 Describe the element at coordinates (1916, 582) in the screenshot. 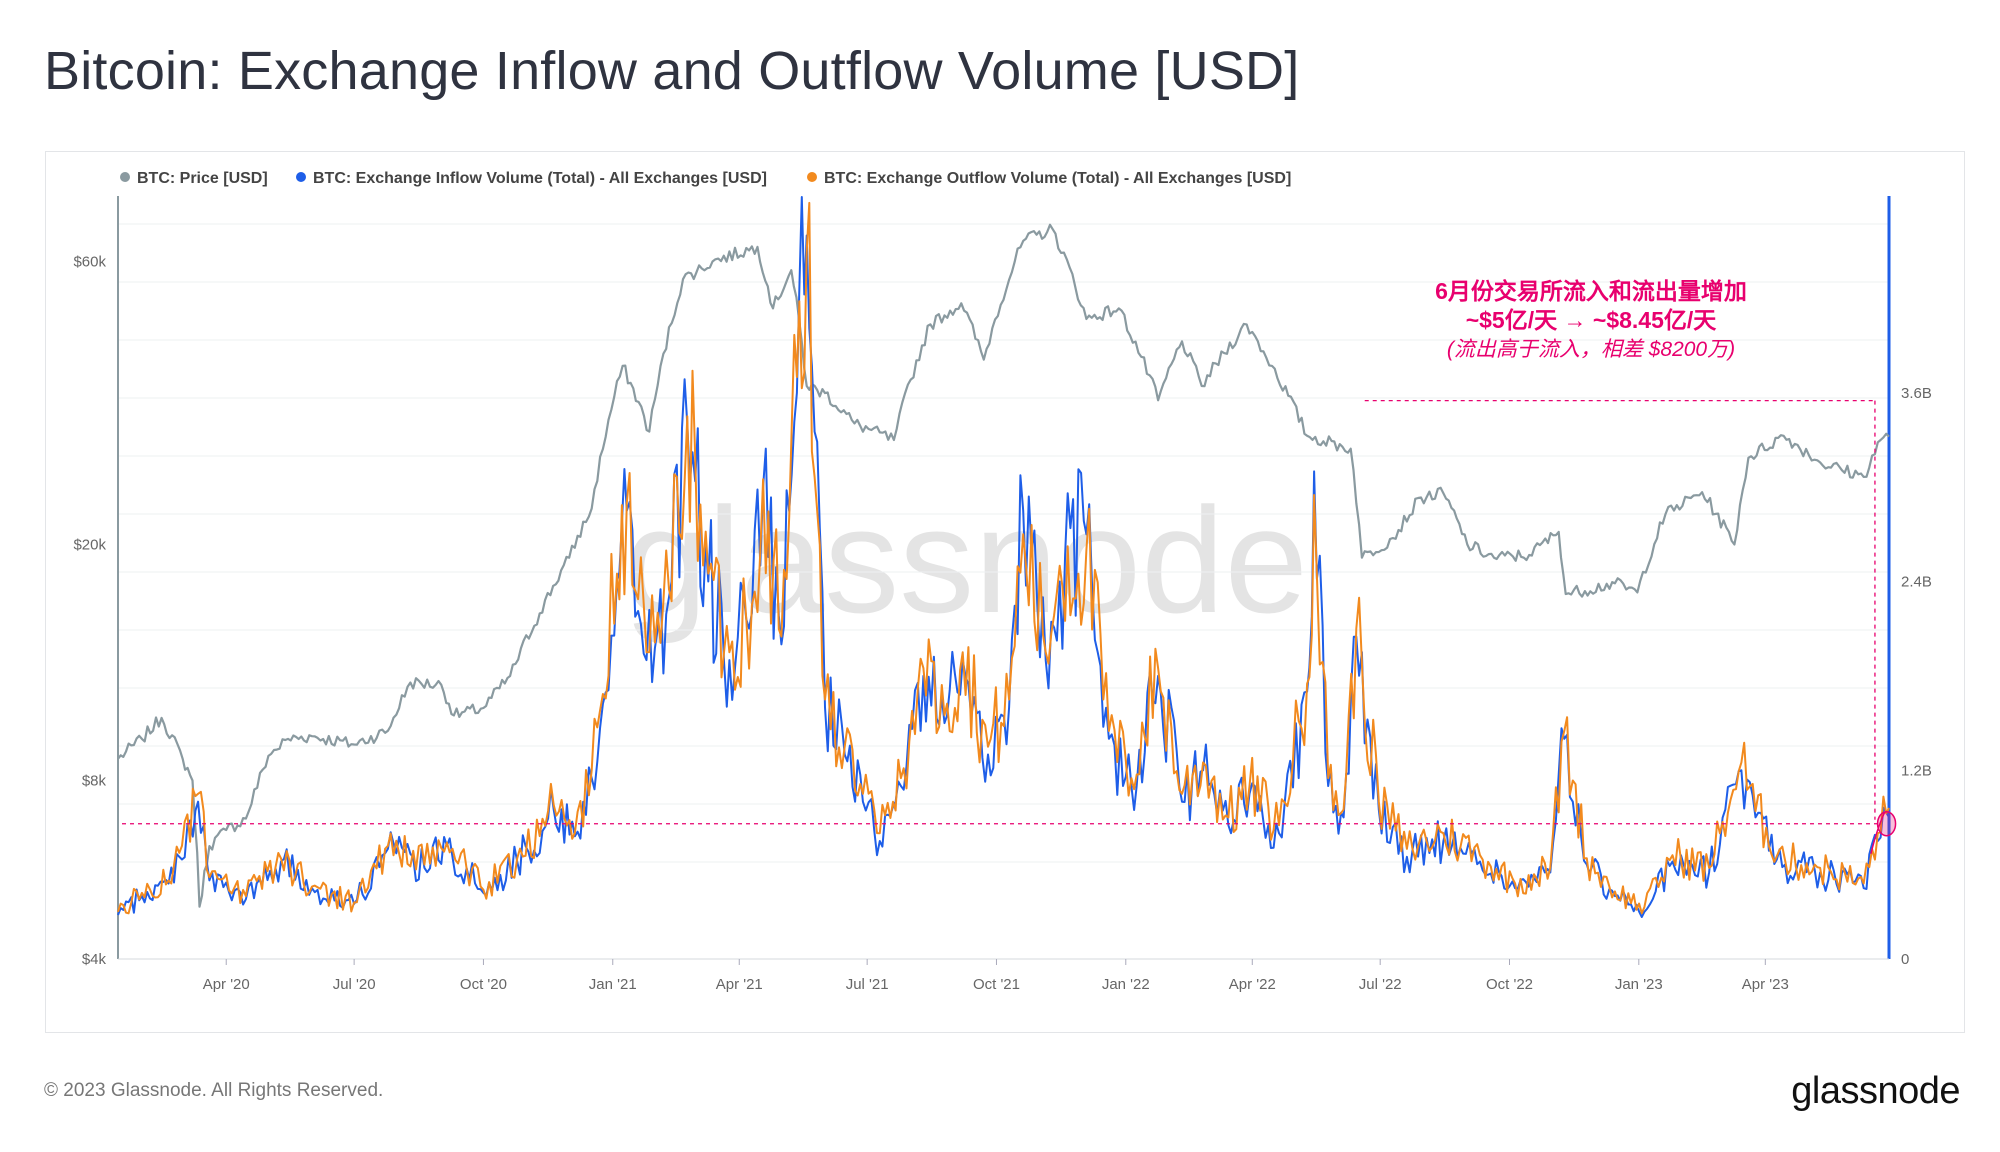

I see `right-tick-label: 2.4B` at that location.